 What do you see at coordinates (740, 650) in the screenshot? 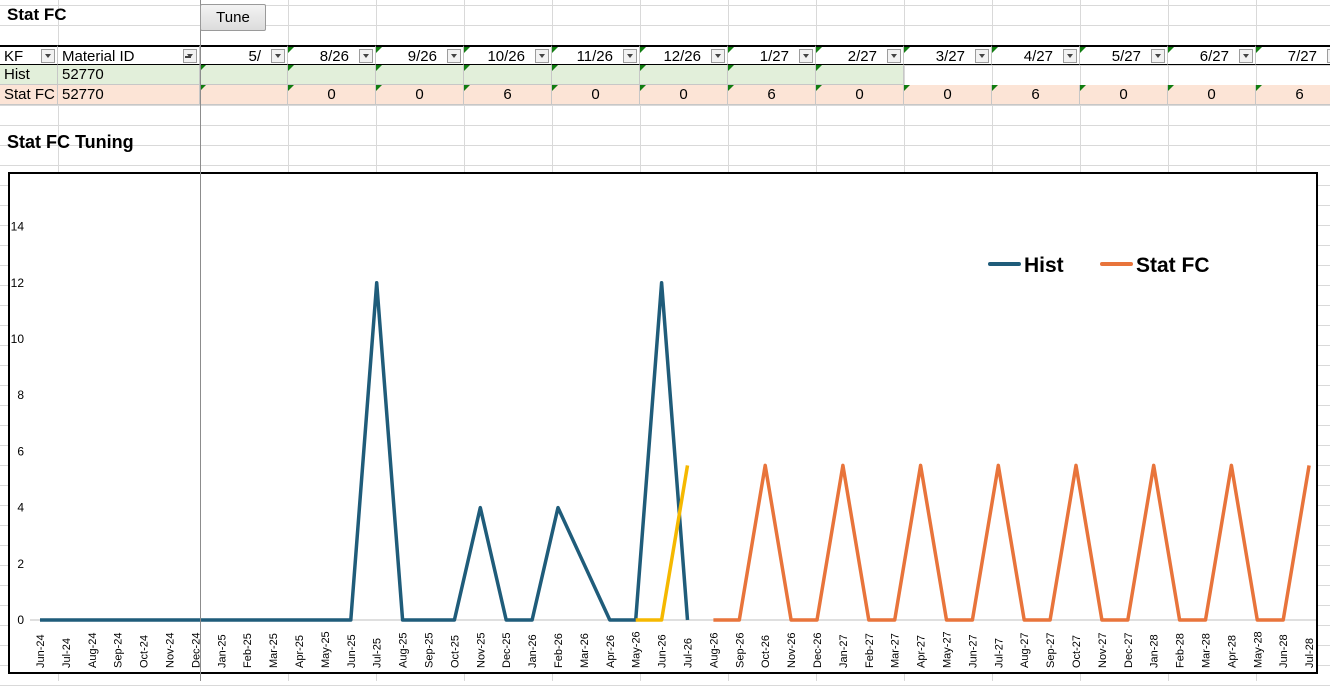
I see `x-tick-label: Sep-26` at bounding box center [740, 650].